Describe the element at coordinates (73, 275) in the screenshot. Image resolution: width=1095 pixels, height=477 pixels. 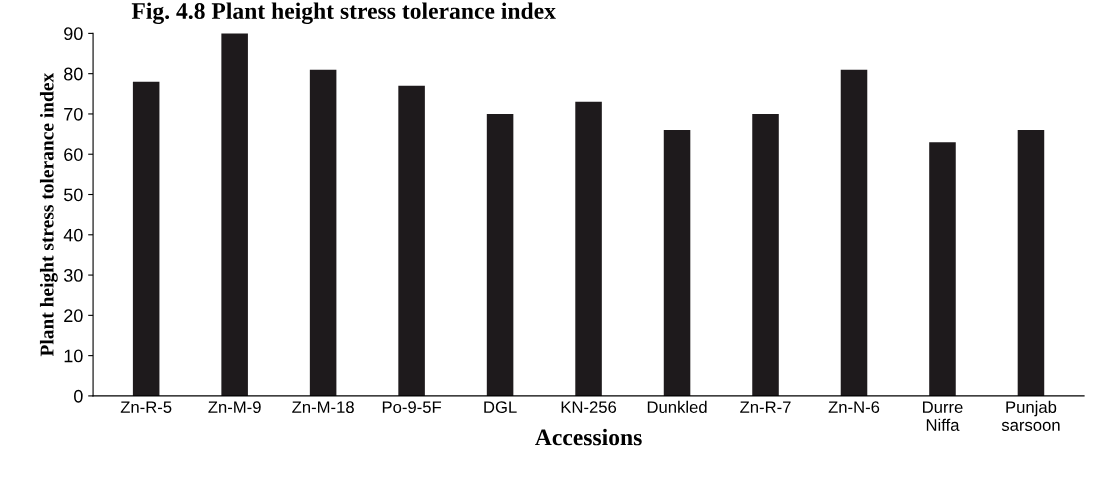
I see `y-tick-label: 30` at that location.